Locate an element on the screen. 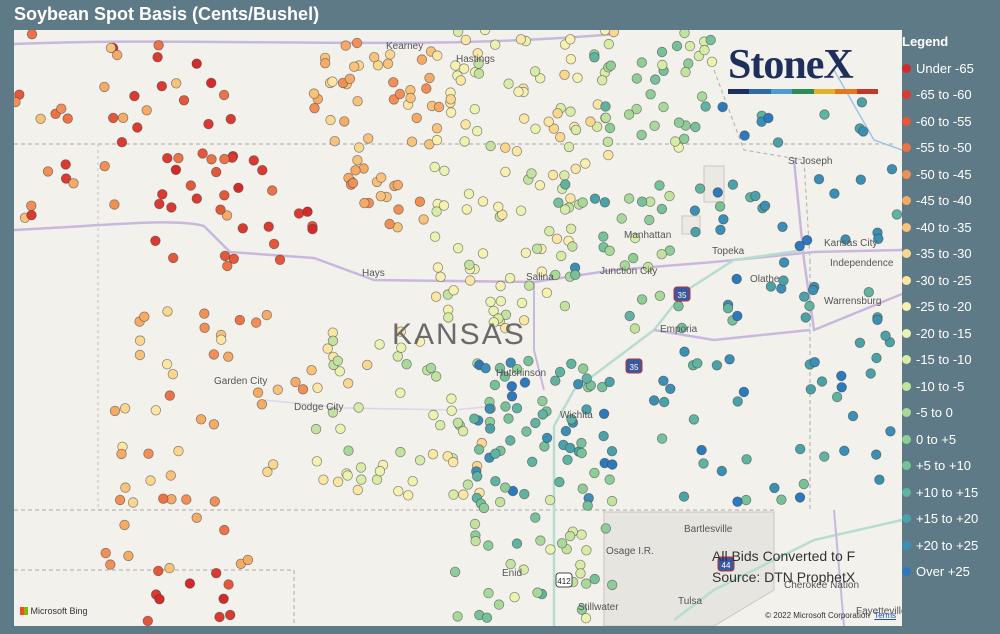 The height and width of the screenshot is (634, 1000). legend-item: -15 to -10 is located at coordinates (951, 360).